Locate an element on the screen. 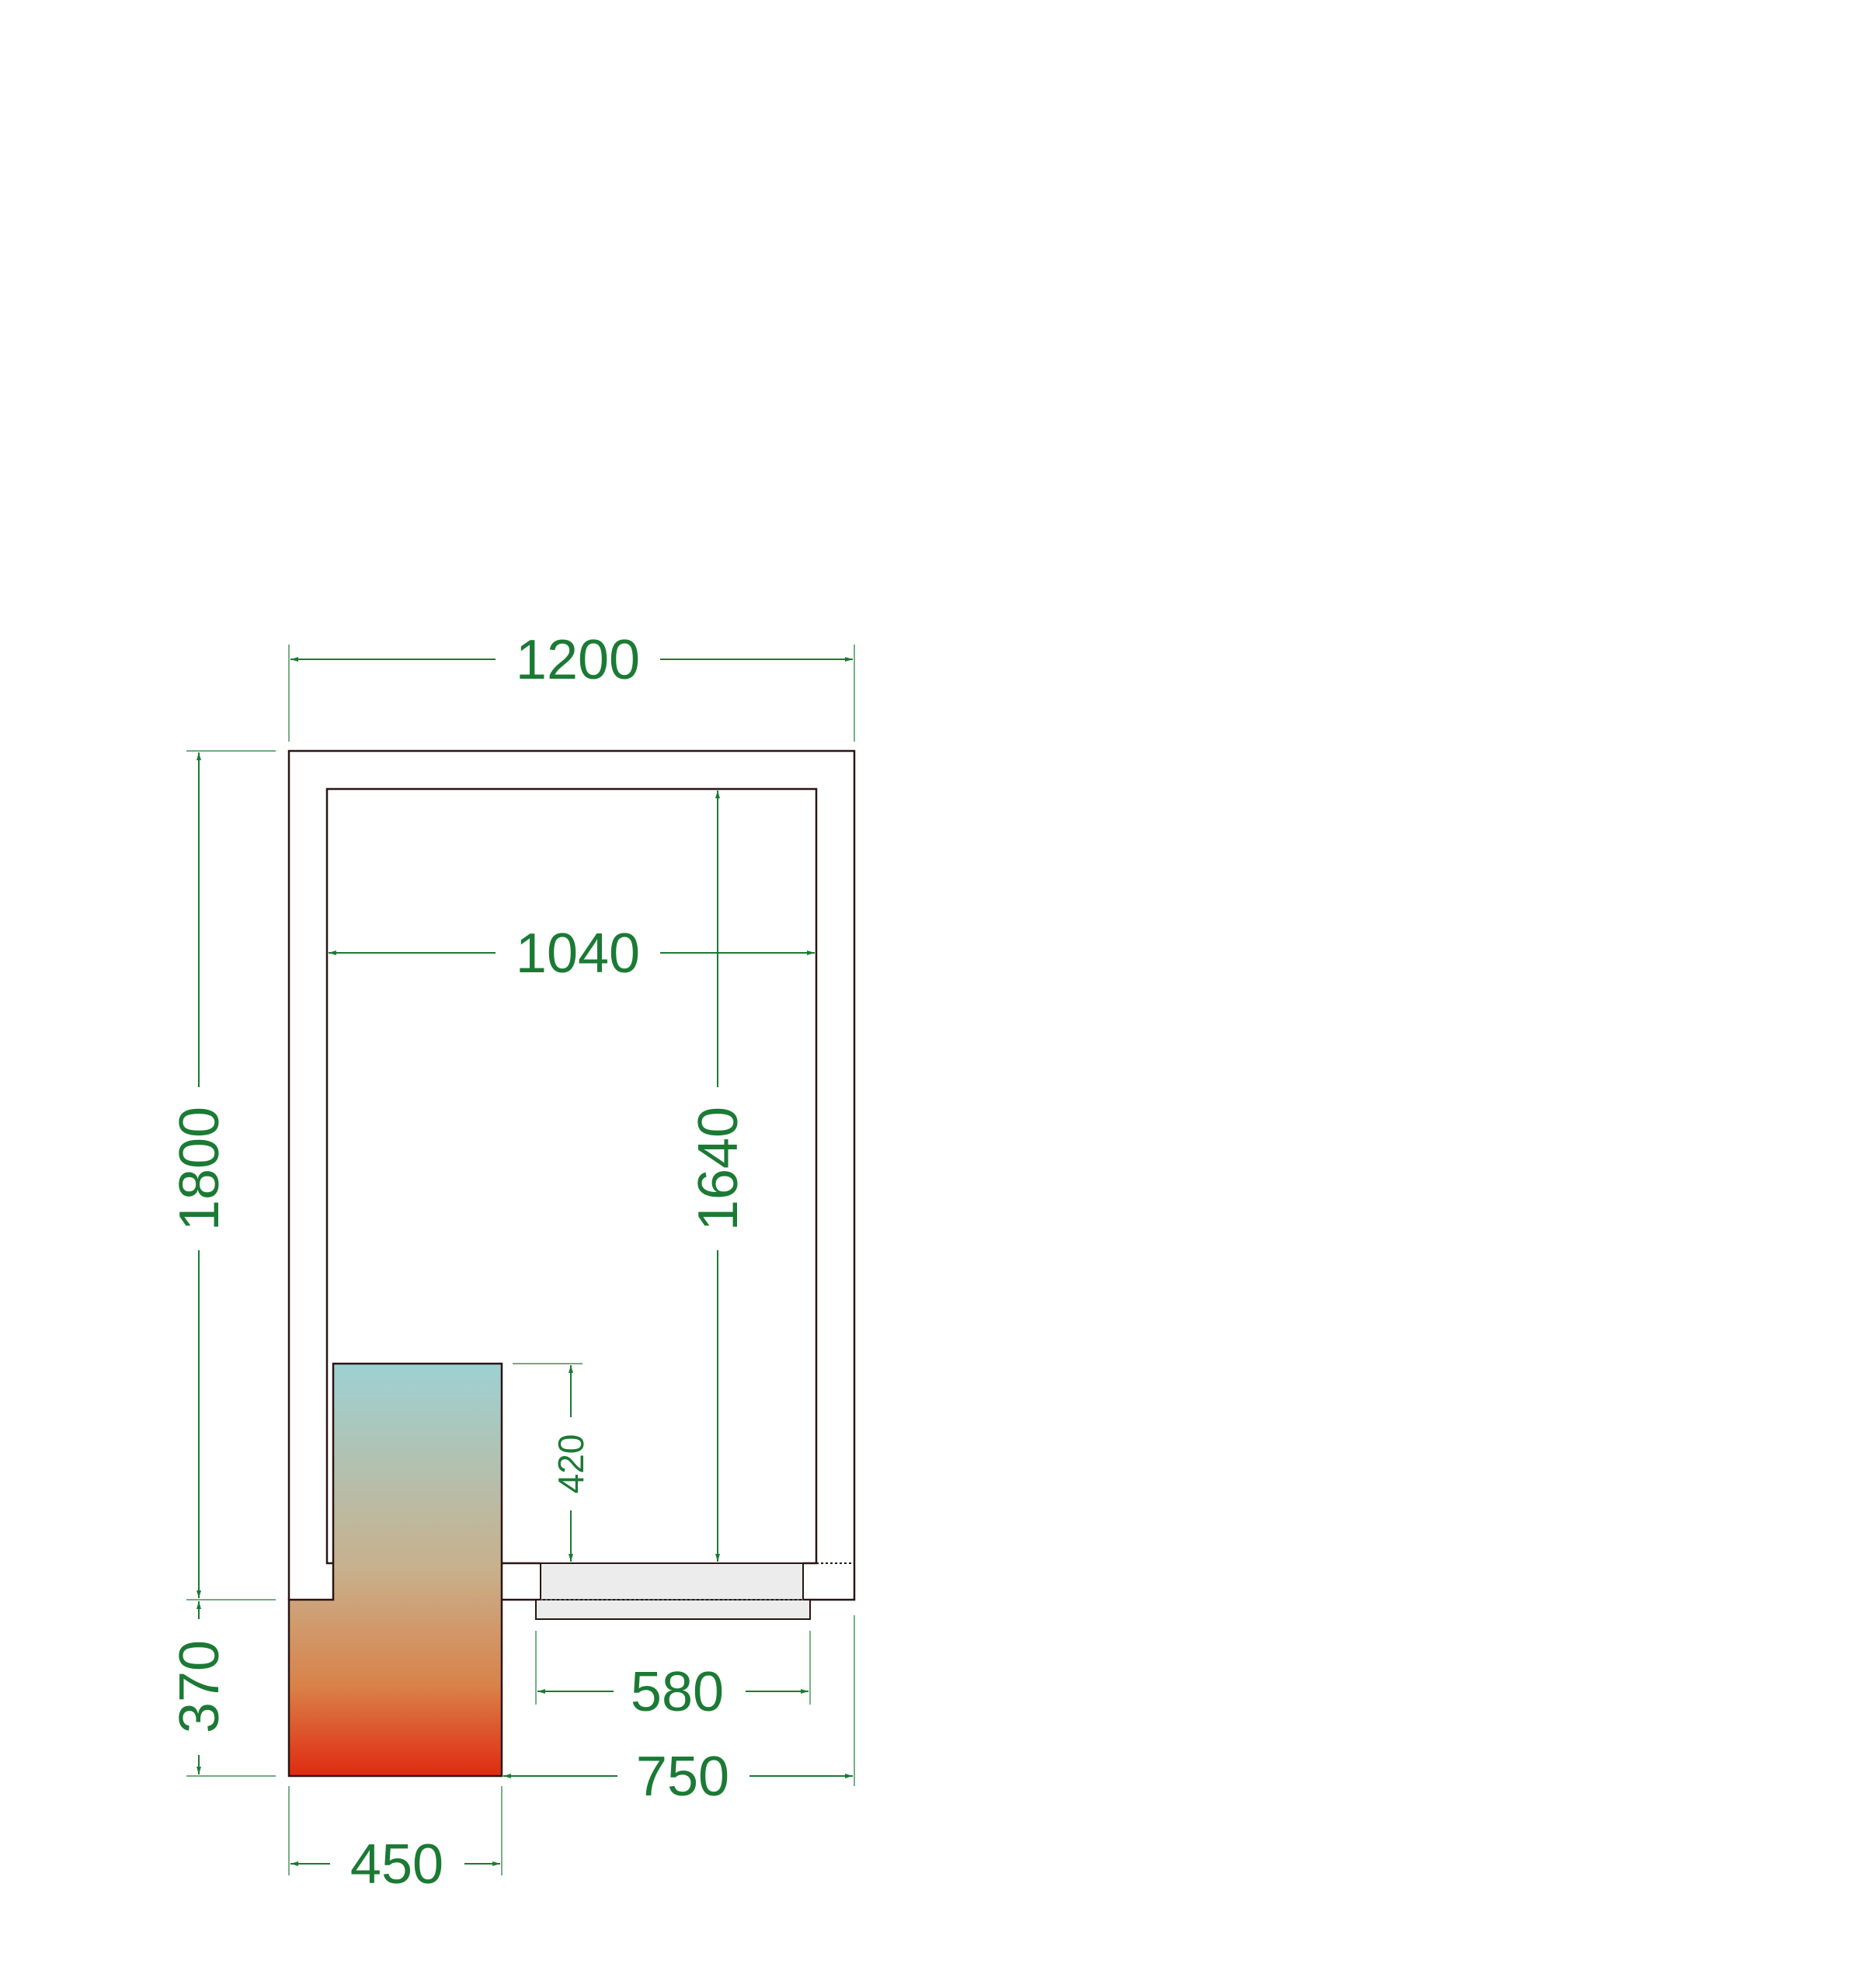 The height and width of the screenshot is (1988, 1871). room-walls is located at coordinates (571, 1175).